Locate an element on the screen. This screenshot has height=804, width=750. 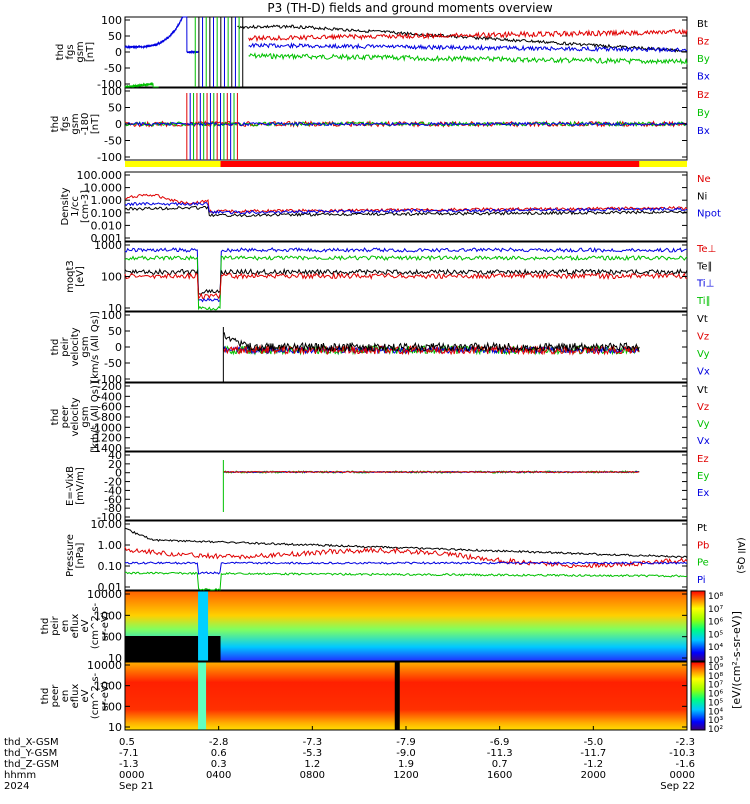
trace-ni is located at coordinates (406, 211).